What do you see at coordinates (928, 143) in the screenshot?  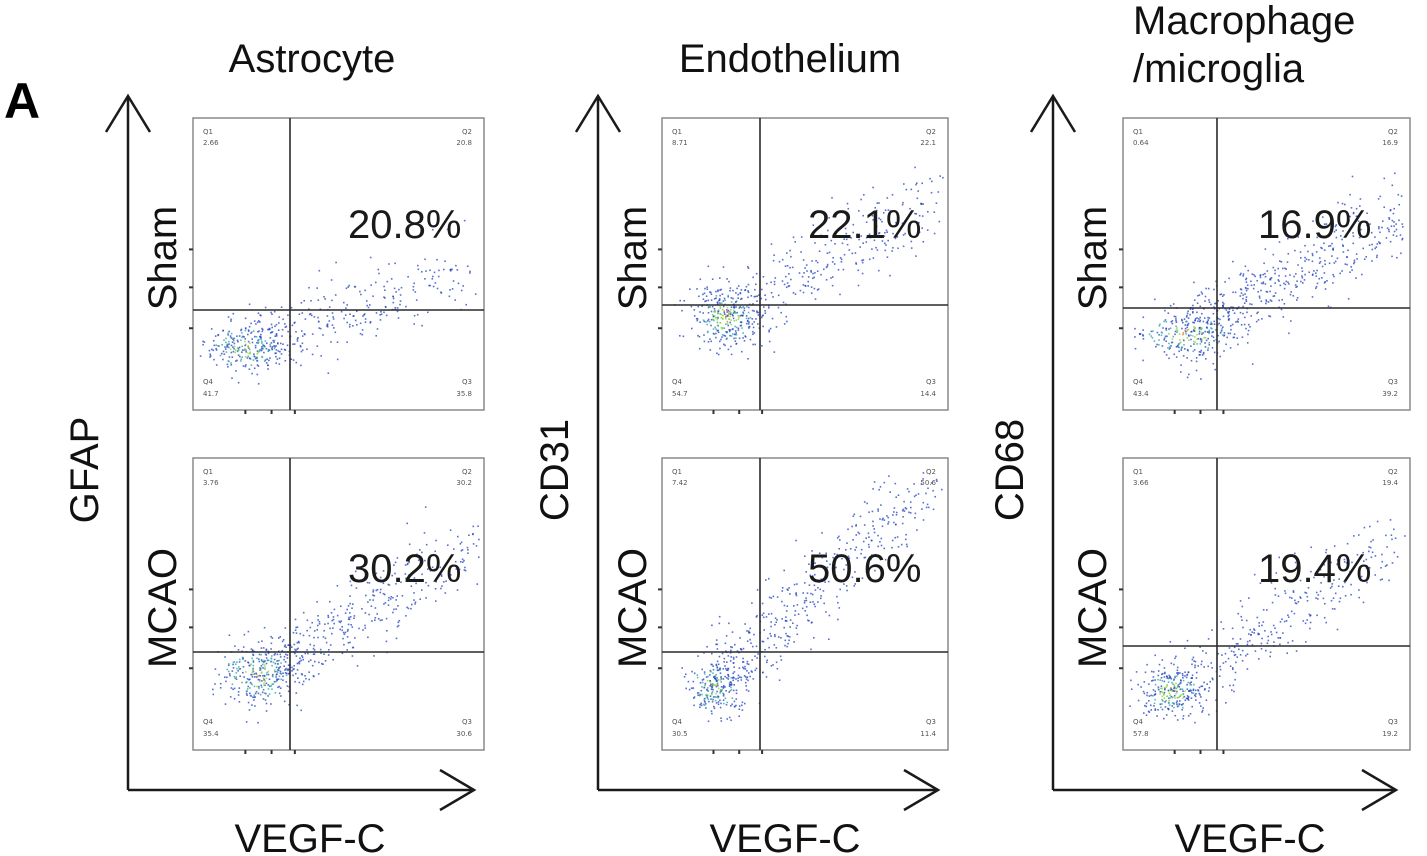 I see `quadrant-q2: 22.1` at bounding box center [928, 143].